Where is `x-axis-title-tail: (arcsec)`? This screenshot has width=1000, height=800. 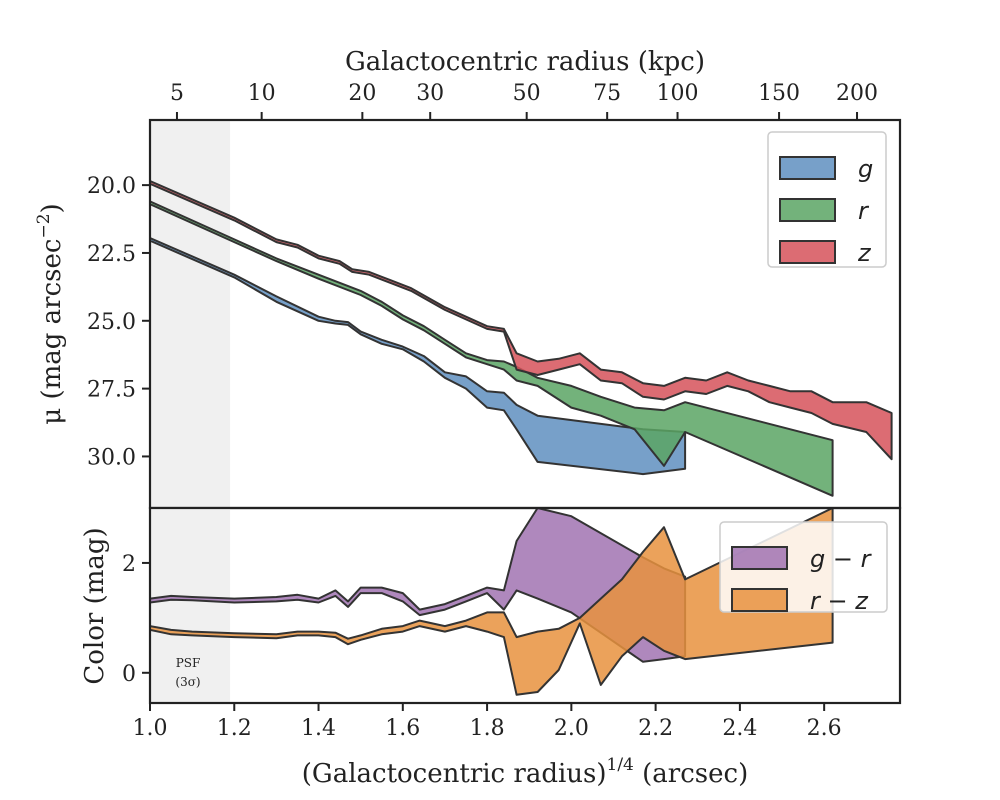 x-axis-title-tail: (arcsec) is located at coordinates (691, 774).